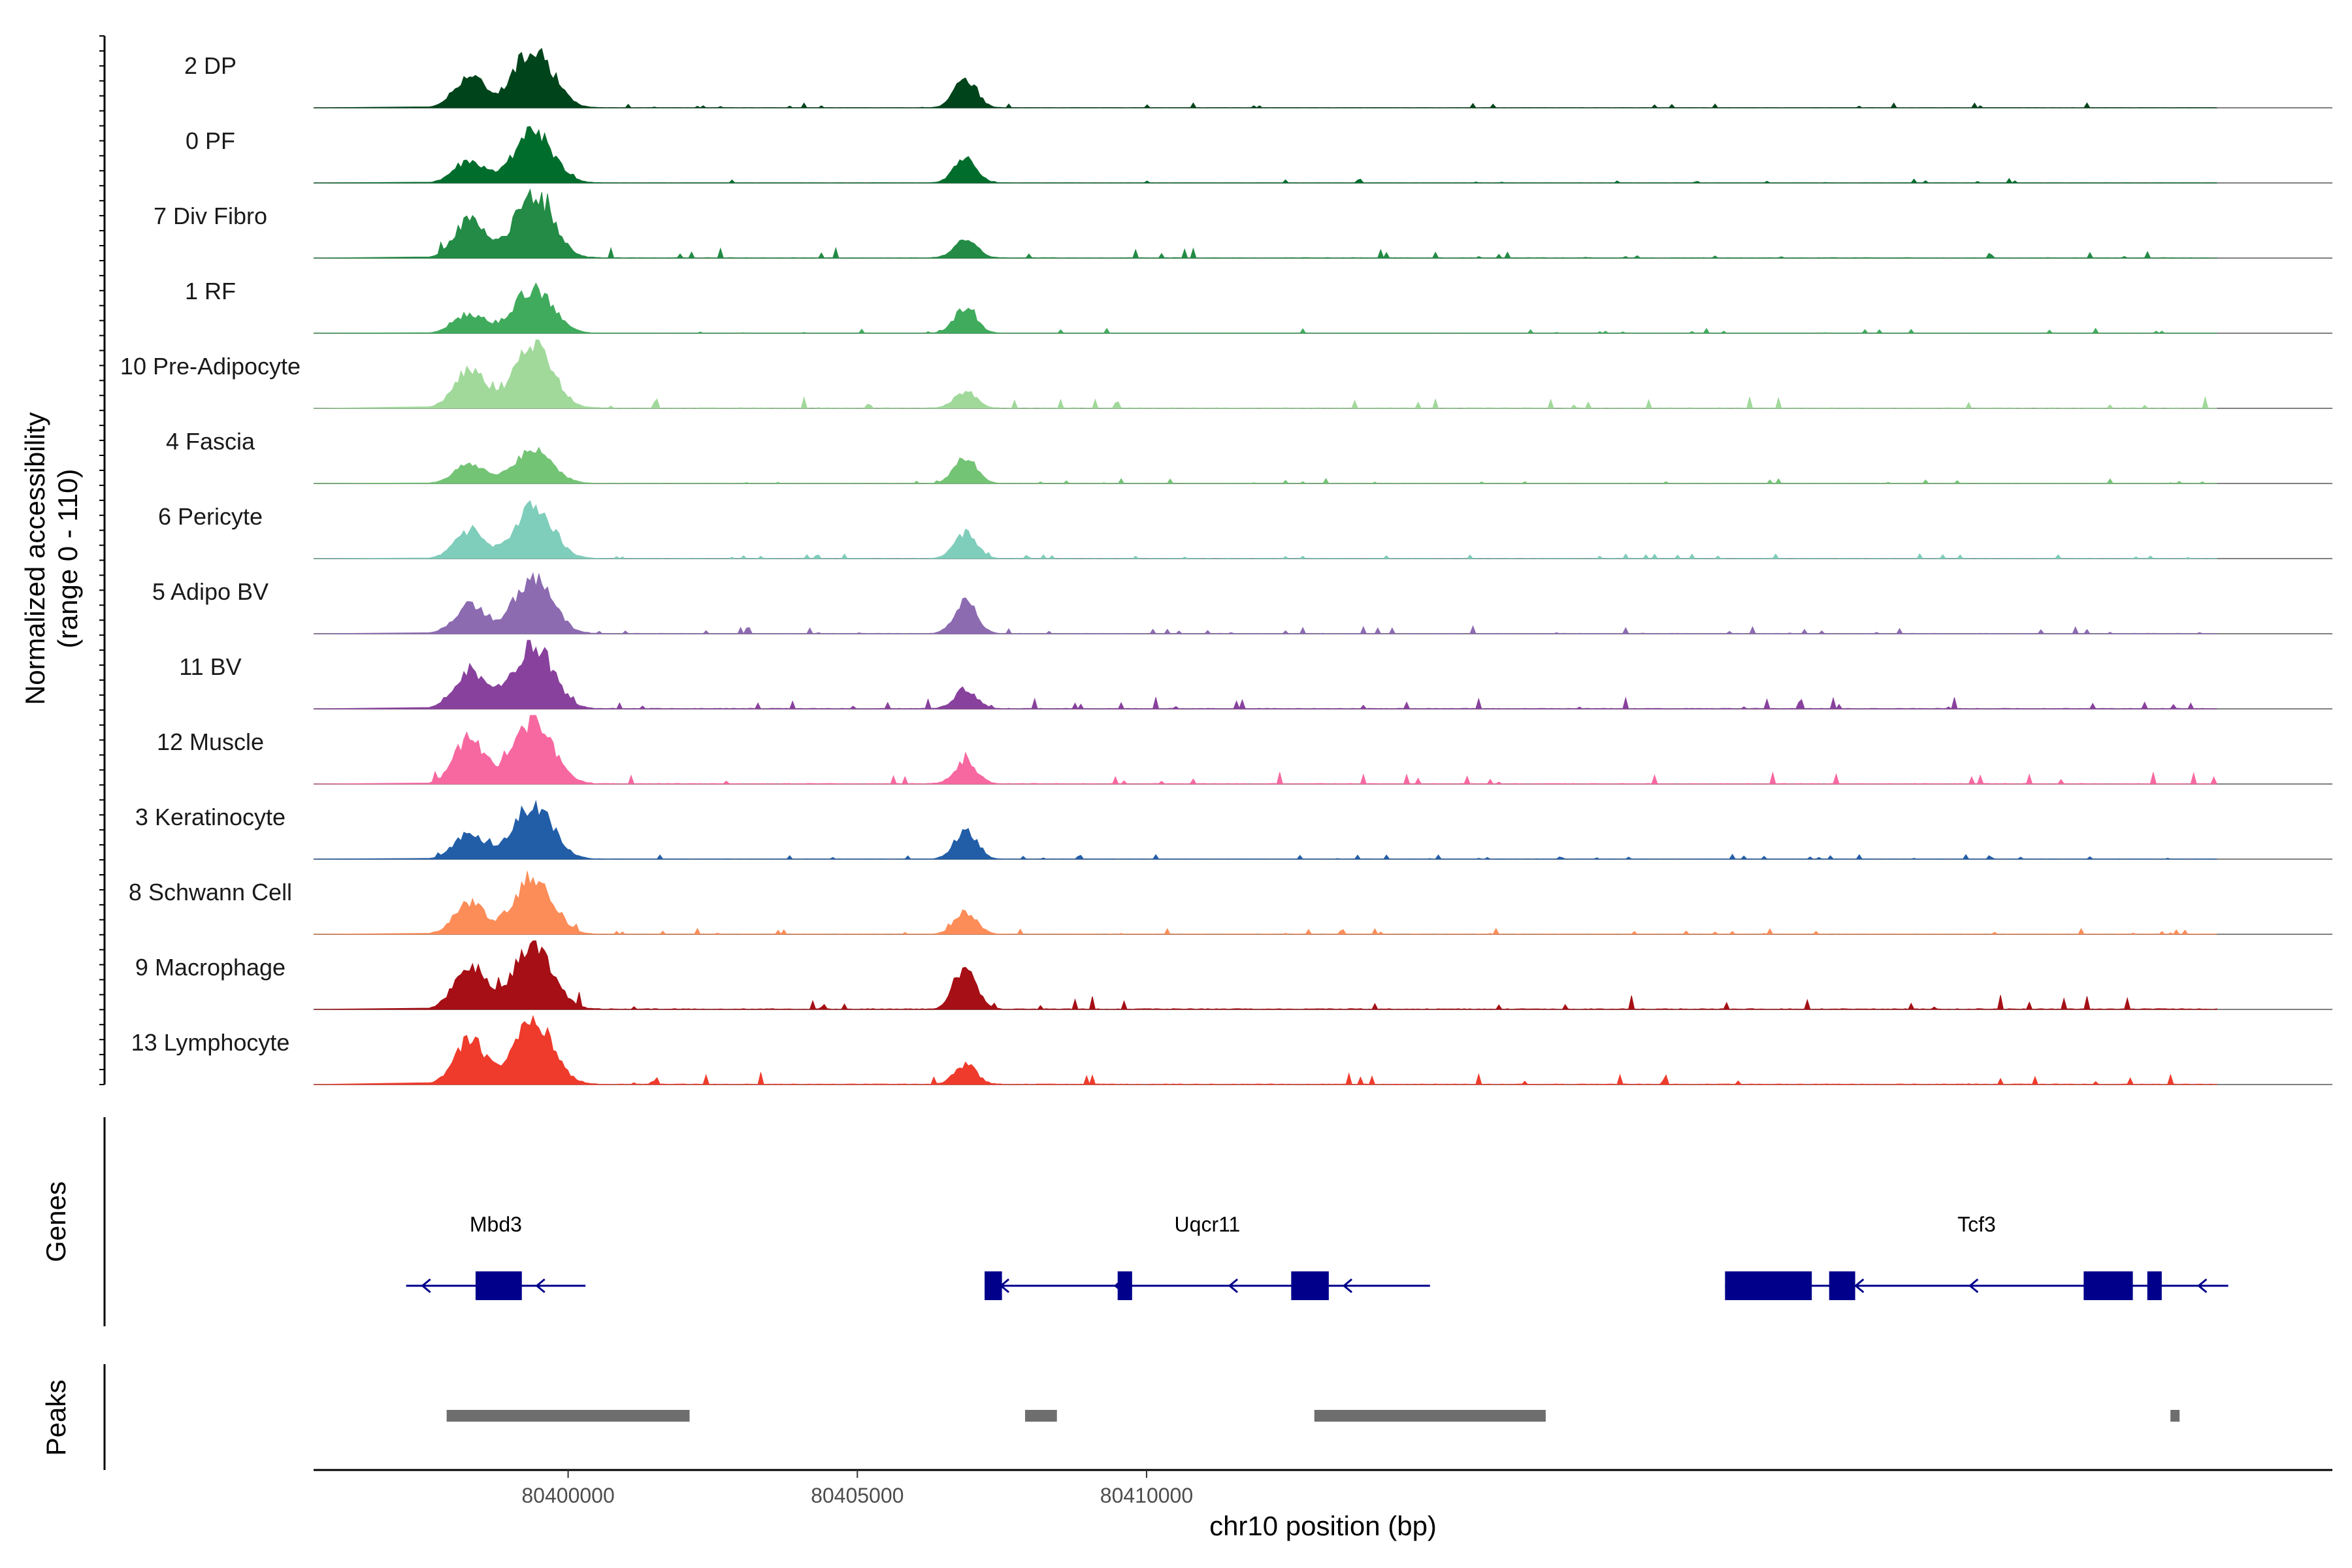 The height and width of the screenshot is (1568, 2352). I want to click on track-label: 10 Pre-Adipocyte, so click(210, 366).